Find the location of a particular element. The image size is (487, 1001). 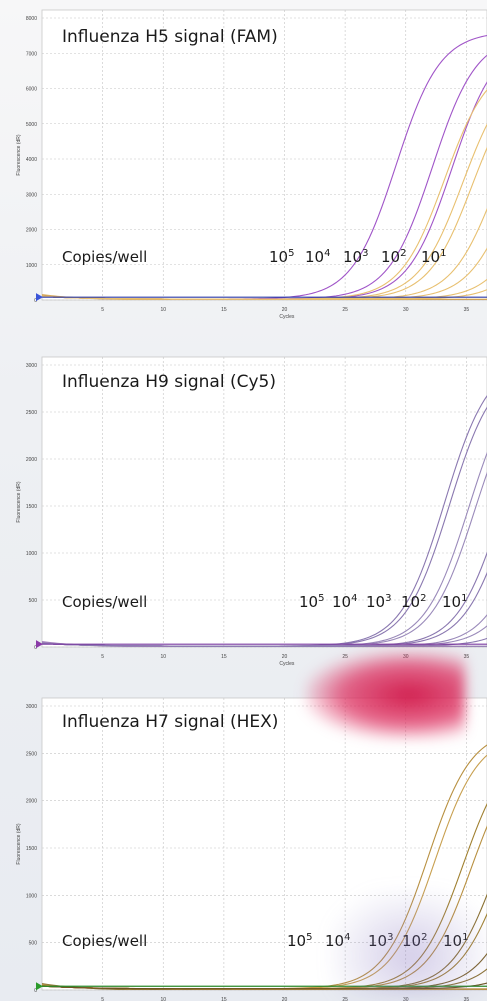

y-tick-label: 5000 is located at coordinates (31, 125).